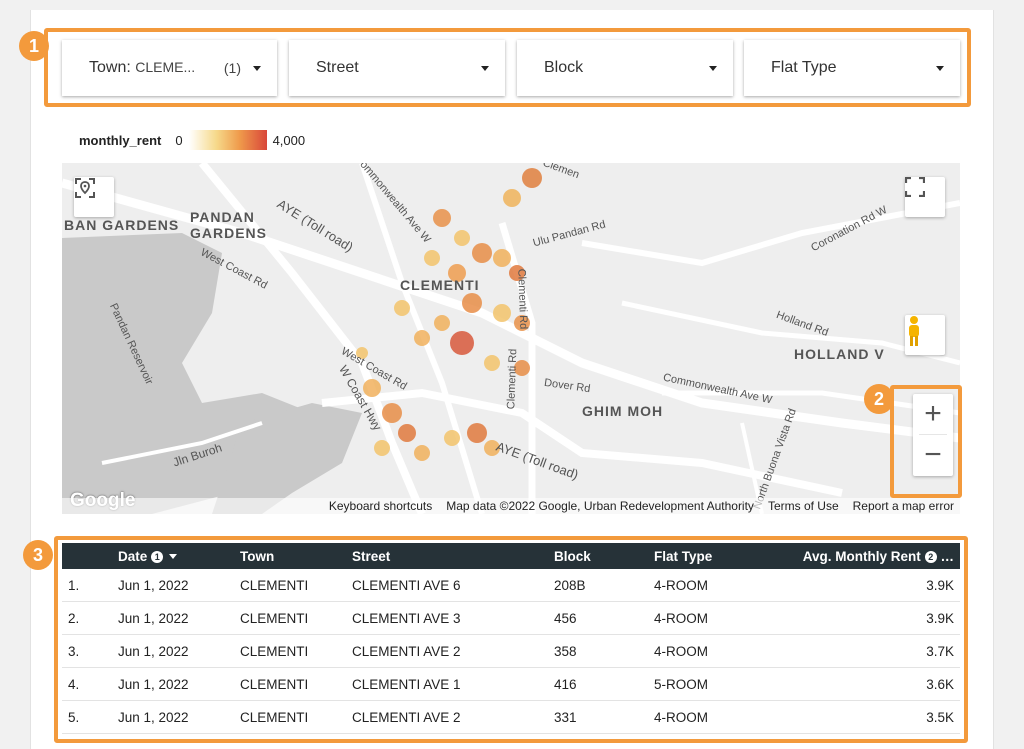 The height and width of the screenshot is (749, 1024). I want to click on callout-box-filters, so click(507, 67).